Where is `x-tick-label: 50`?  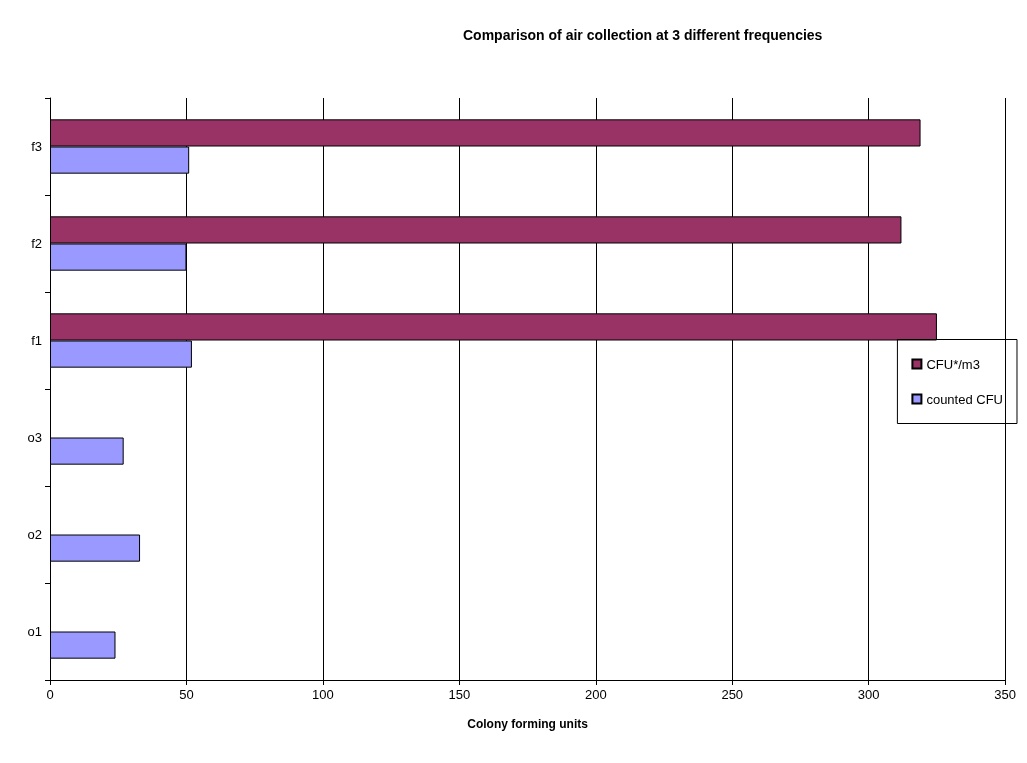 x-tick-label: 50 is located at coordinates (186, 694).